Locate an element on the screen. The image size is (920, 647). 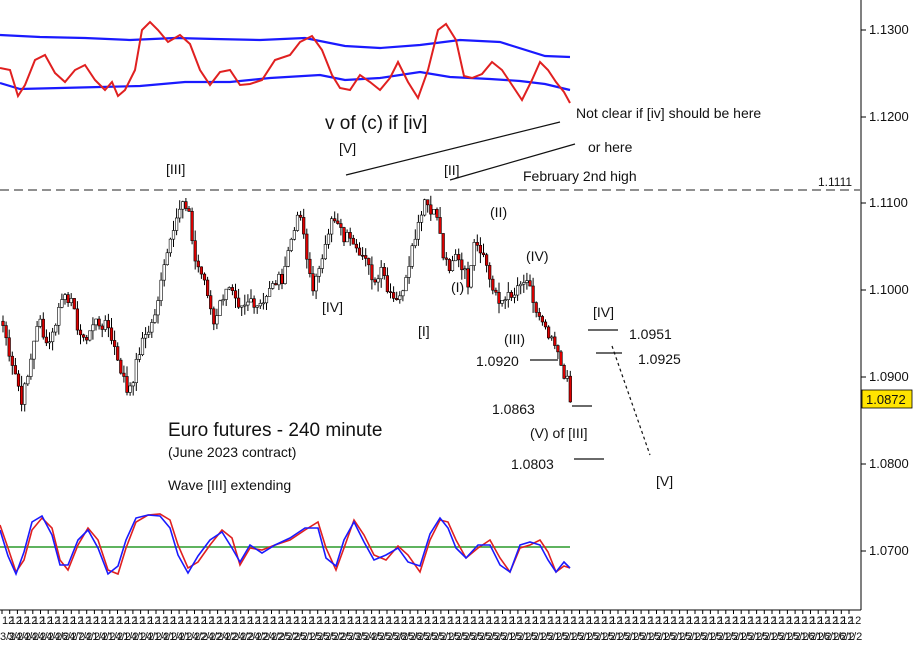
wave-label-ii-top: [II] is located at coordinates (452, 170).